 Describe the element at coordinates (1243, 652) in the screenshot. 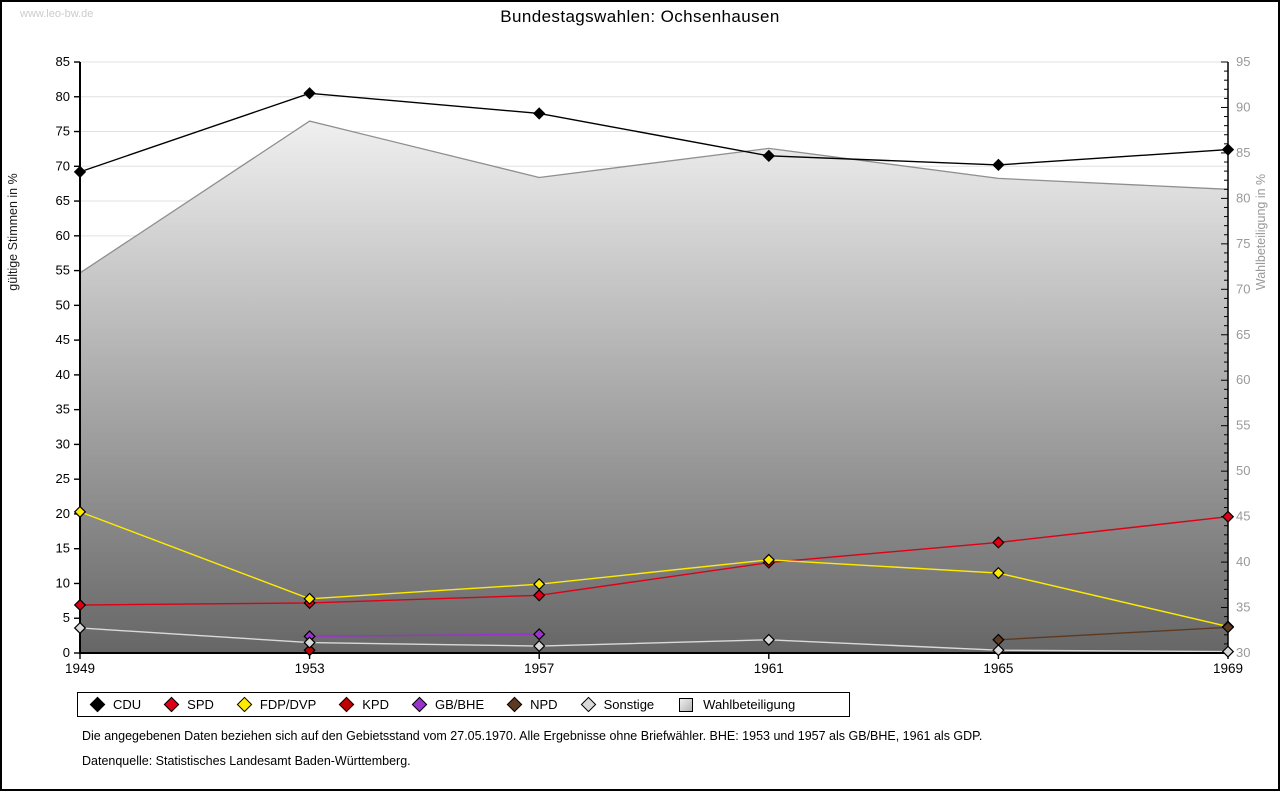

I see `right-tick-label: 30` at that location.